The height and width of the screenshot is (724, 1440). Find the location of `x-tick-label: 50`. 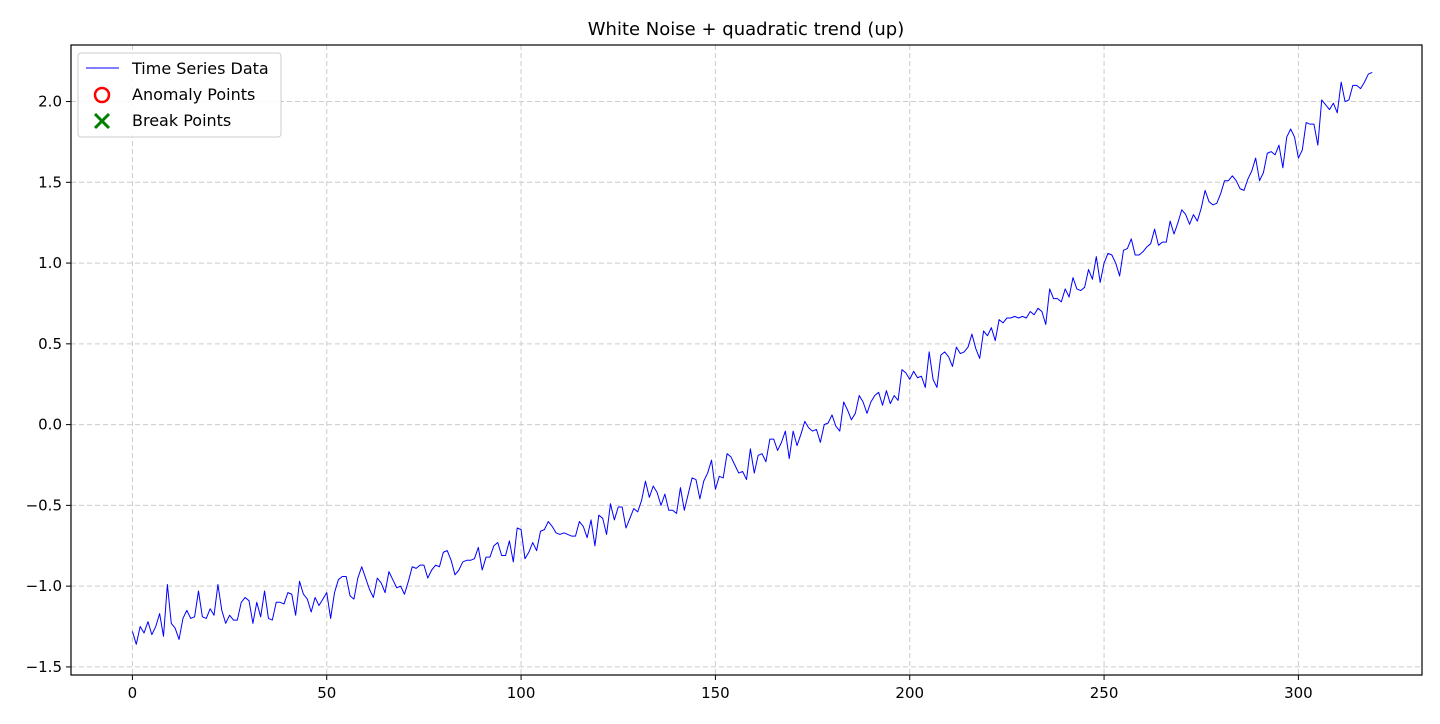

x-tick-label: 50 is located at coordinates (326, 693).